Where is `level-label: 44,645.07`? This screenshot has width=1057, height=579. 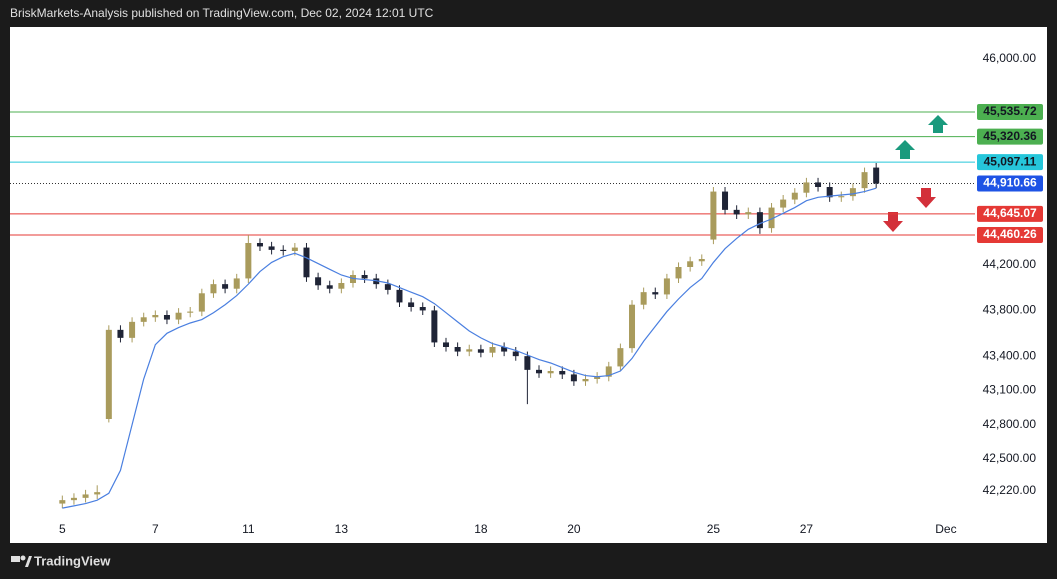
level-label: 44,645.07 is located at coordinates (1010, 213).